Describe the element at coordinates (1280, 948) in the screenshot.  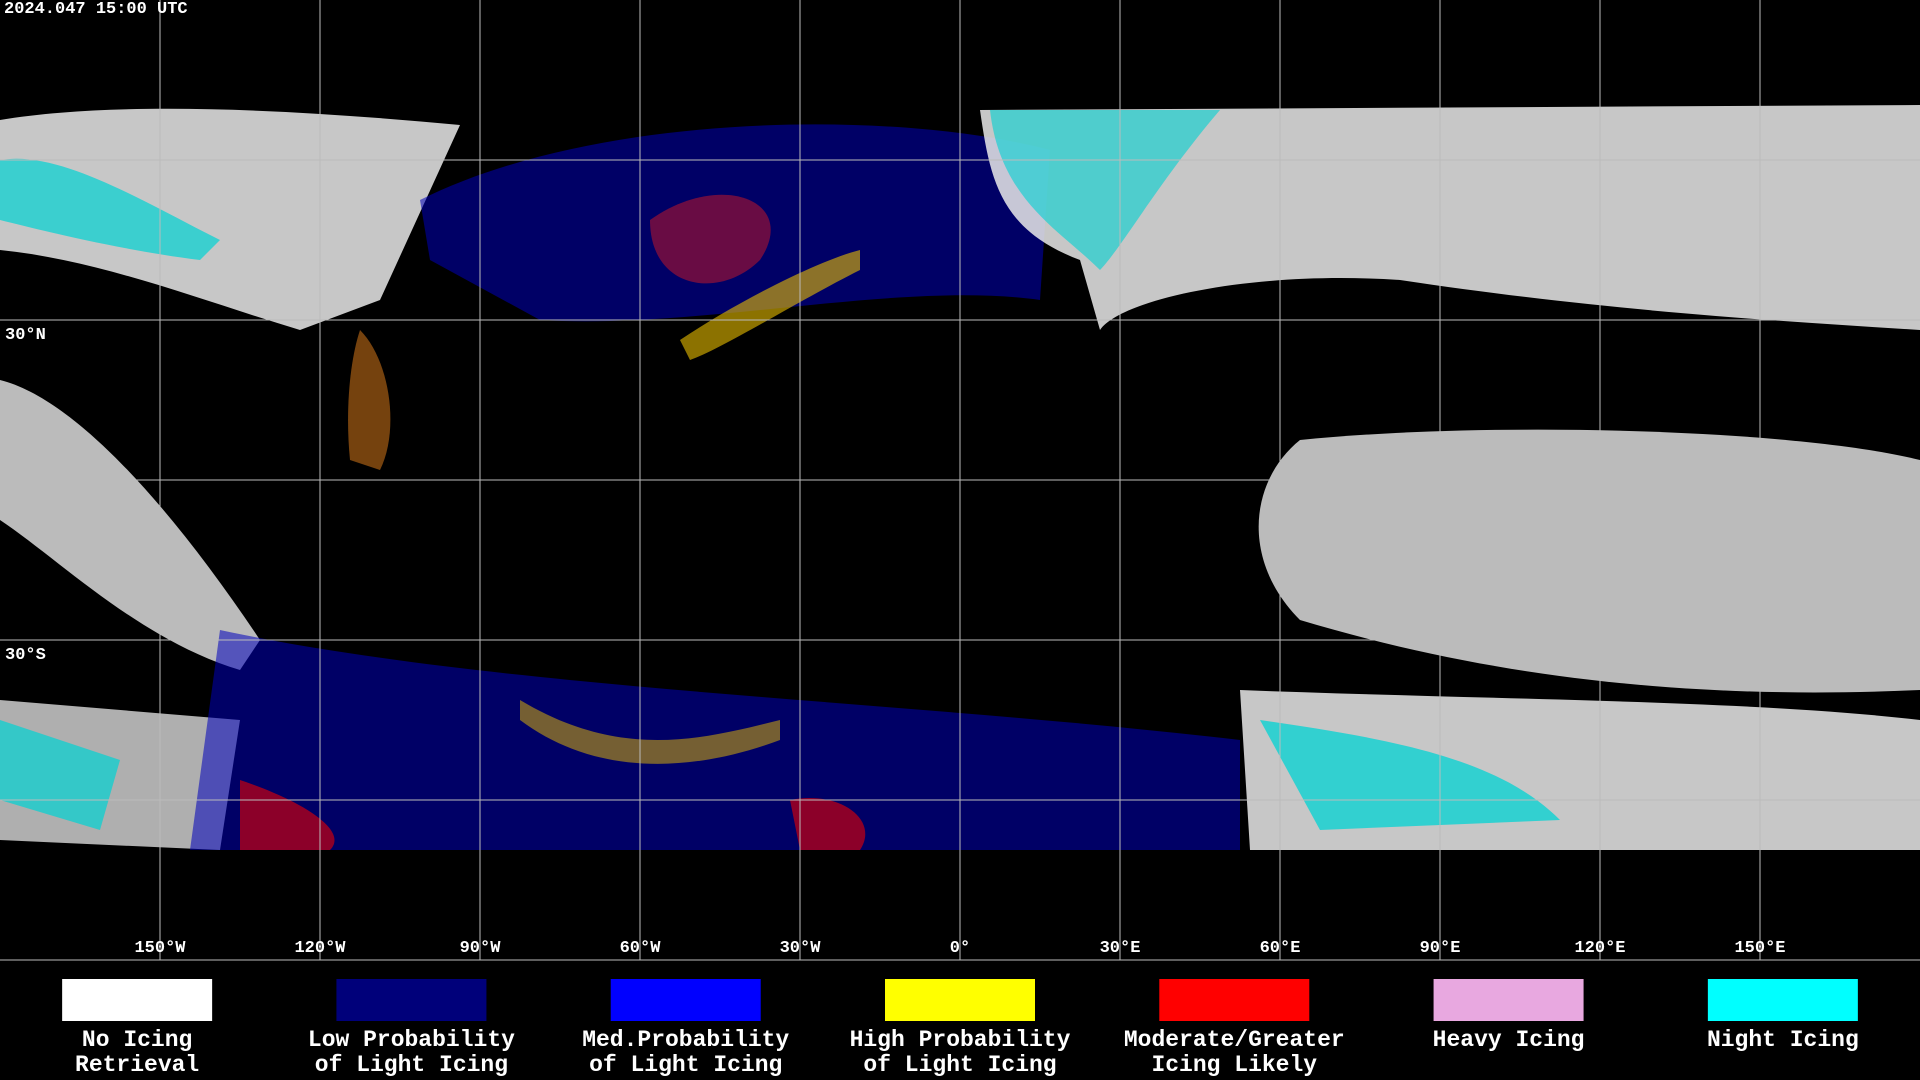
I see `lon-label: 60°E` at that location.